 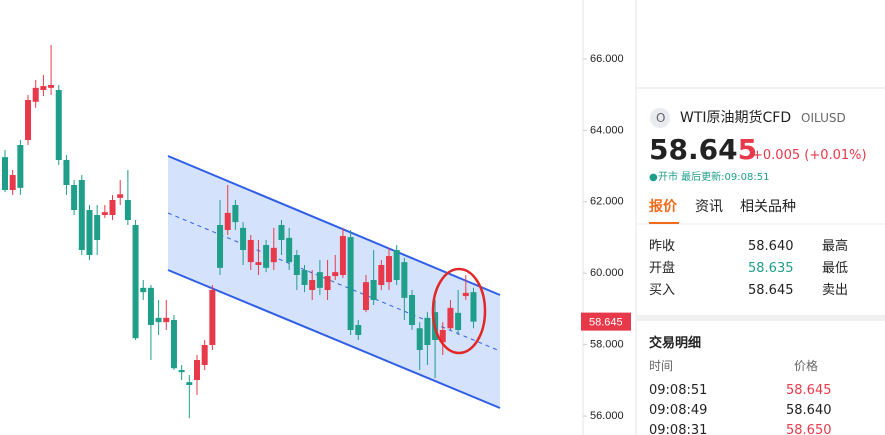 What do you see at coordinates (709, 207) in the screenshot?
I see `tab: 资讯` at bounding box center [709, 207].